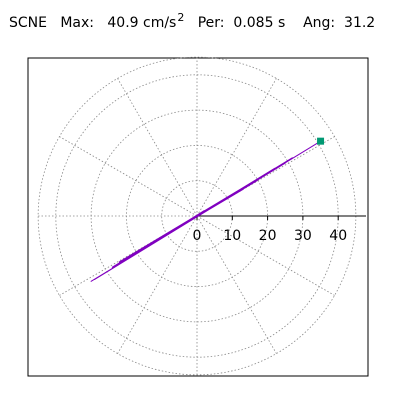  I want to click on angle-value: 31.2, so click(360, 23).